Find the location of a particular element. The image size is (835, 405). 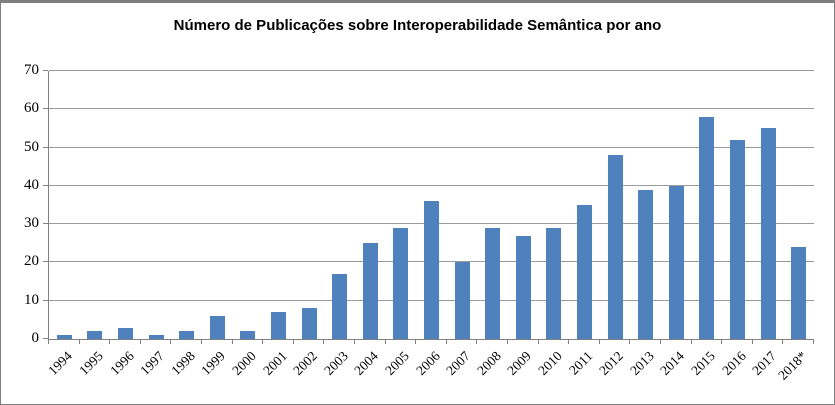

y-axis-label: 70 is located at coordinates (31, 70).